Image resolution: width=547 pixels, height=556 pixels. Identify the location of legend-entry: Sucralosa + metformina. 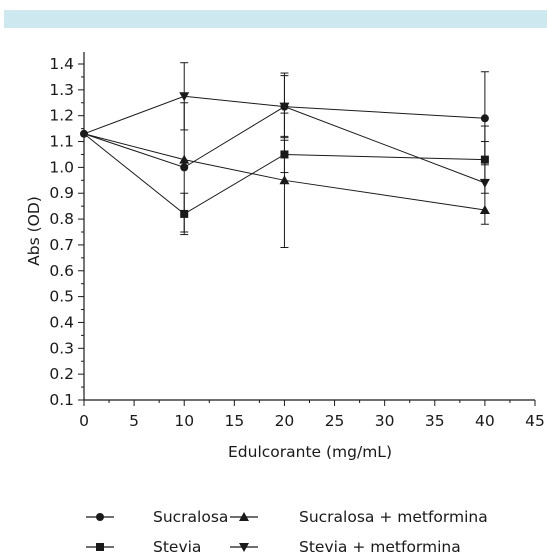
(359, 517).